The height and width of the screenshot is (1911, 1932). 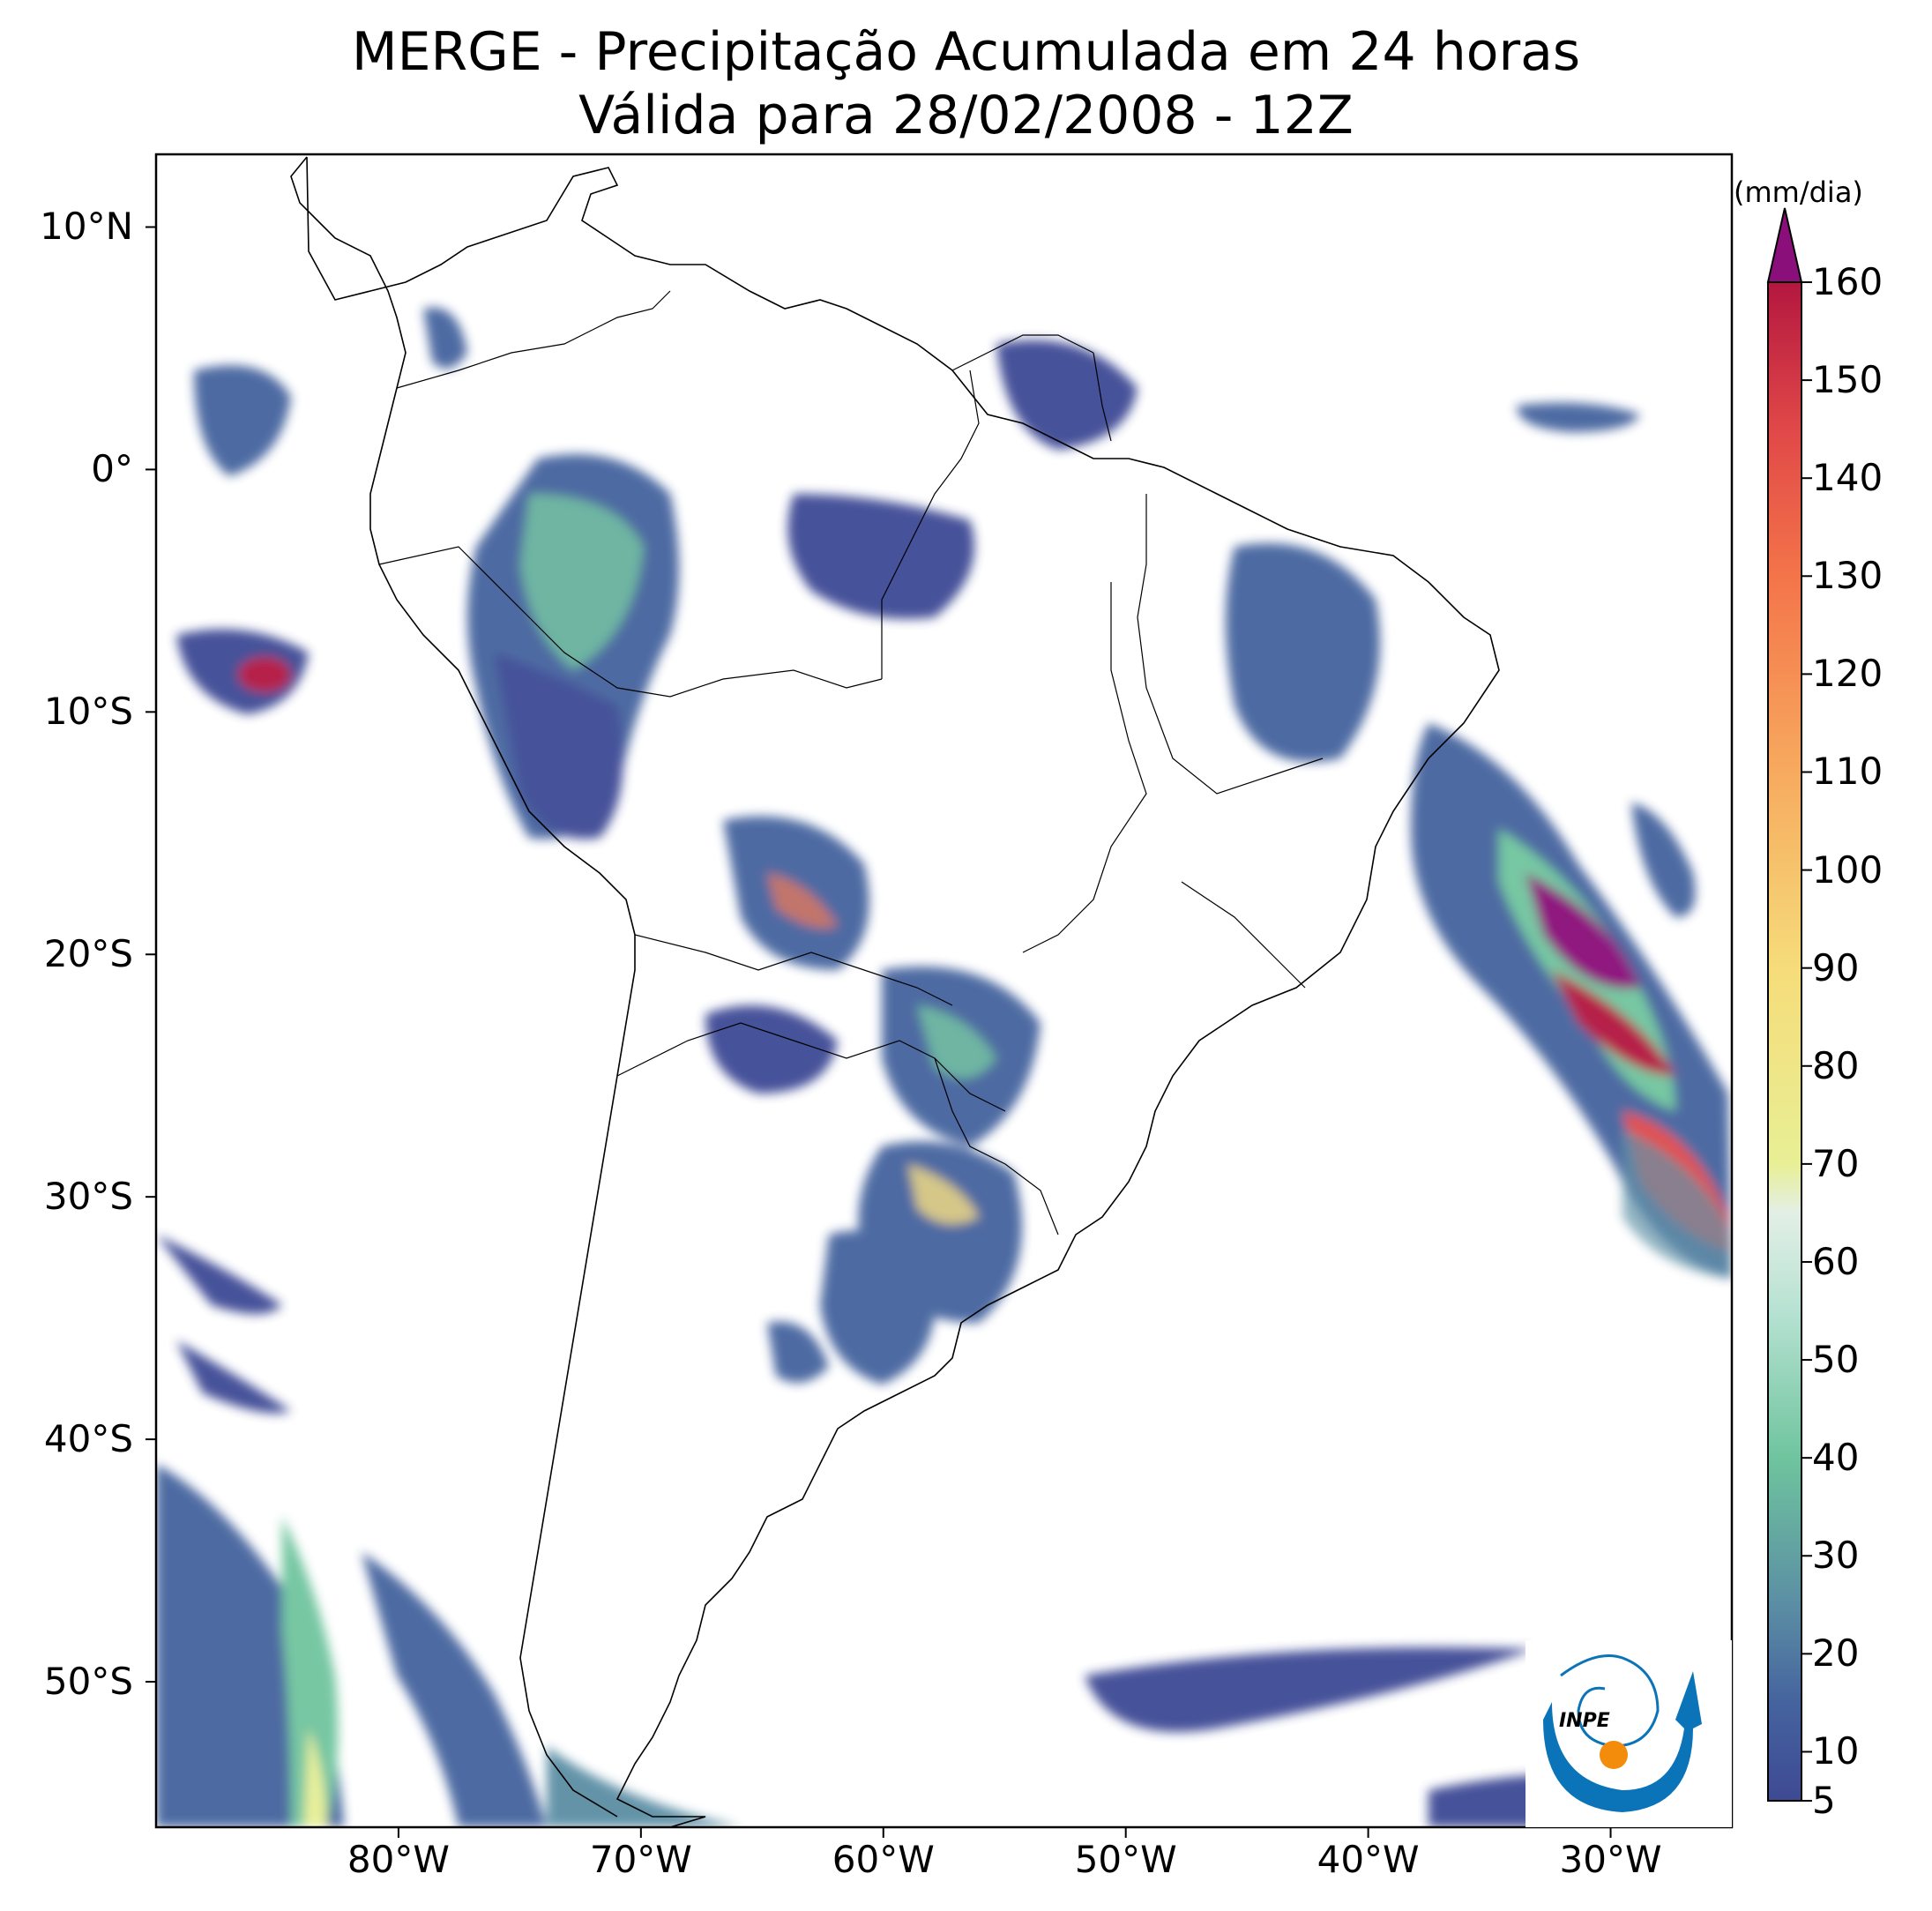 What do you see at coordinates (1628, 1733) in the screenshot?
I see `inpe-logo: INPE` at bounding box center [1628, 1733].